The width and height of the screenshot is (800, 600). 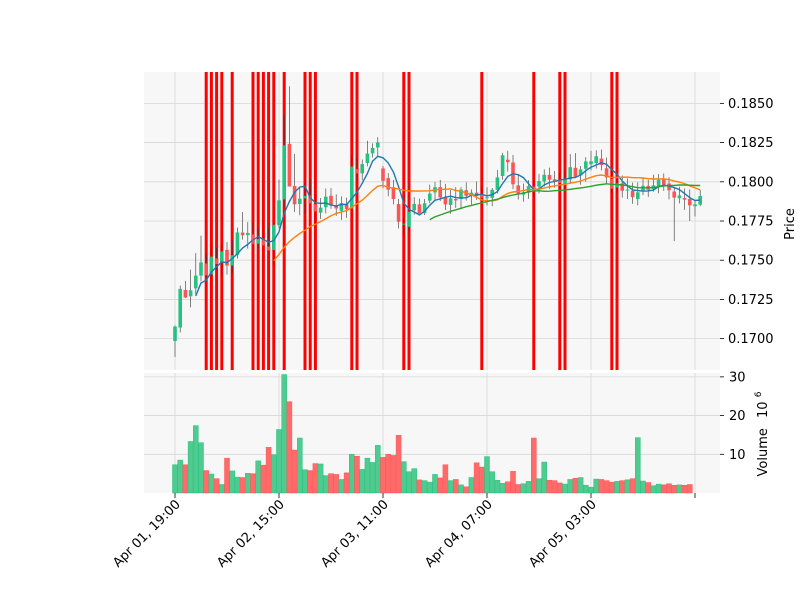 I want to click on price-tick-label: 0.1725, so click(x=751, y=300).